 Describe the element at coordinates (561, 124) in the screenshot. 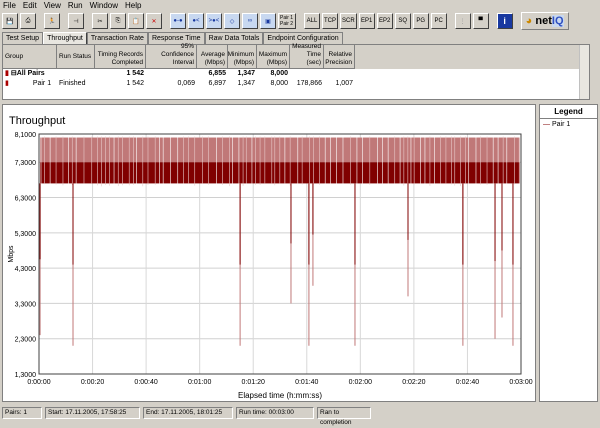

I see `legend-label: Pair 1` at that location.